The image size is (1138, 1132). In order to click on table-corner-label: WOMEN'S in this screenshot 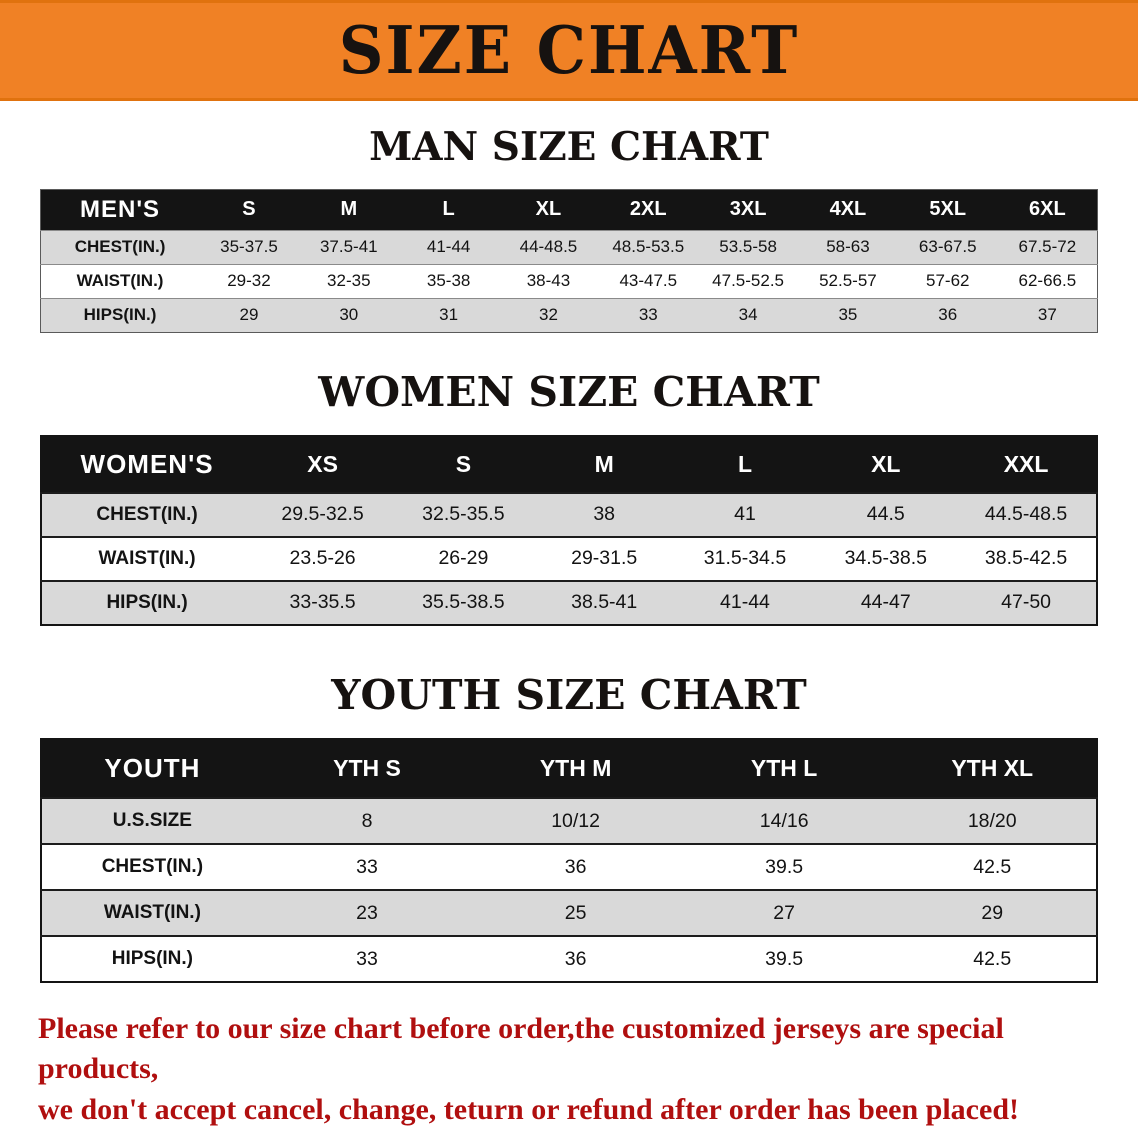, I will do `click(147, 463)`.